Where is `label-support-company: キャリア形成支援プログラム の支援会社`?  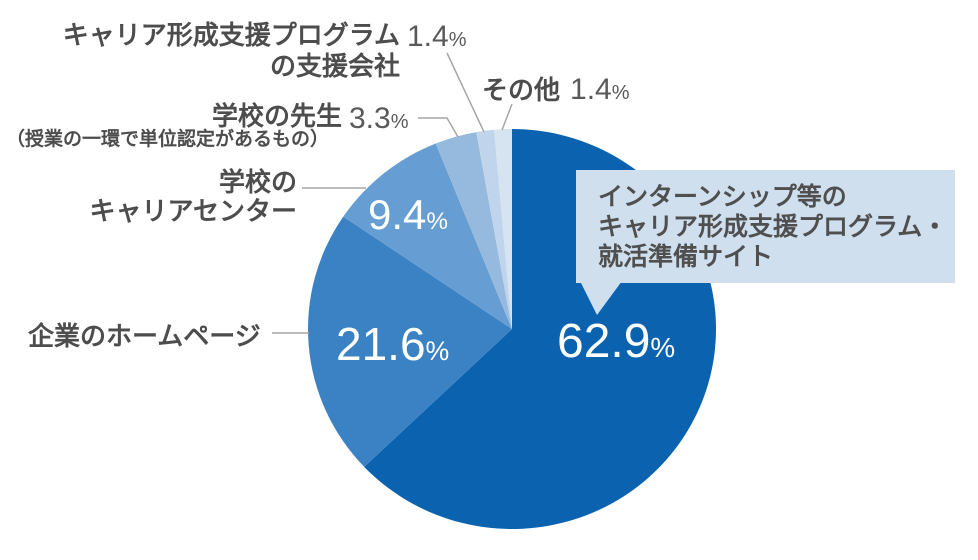
label-support-company: キャリア形成支援プログラム の支援会社 is located at coordinates (230, 51).